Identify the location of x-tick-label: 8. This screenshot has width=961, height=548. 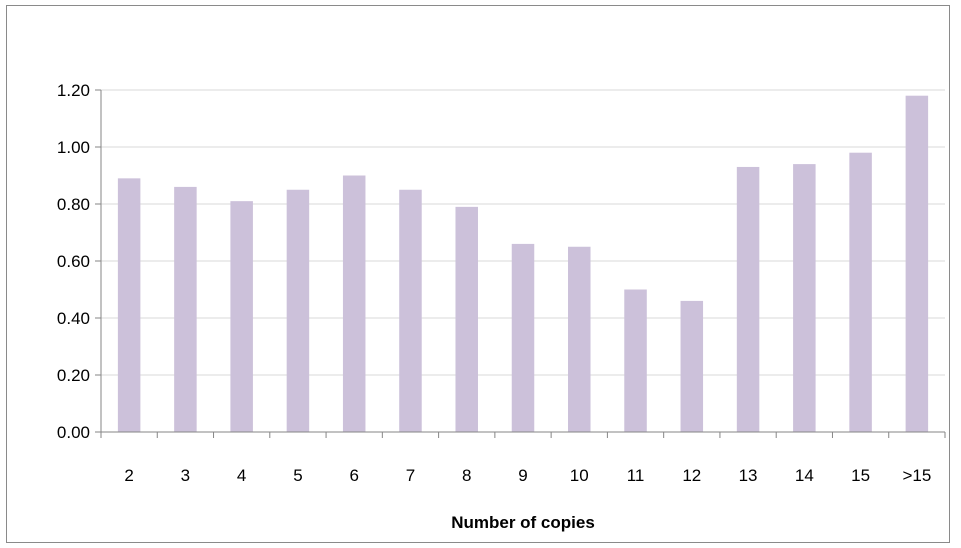
(466, 475).